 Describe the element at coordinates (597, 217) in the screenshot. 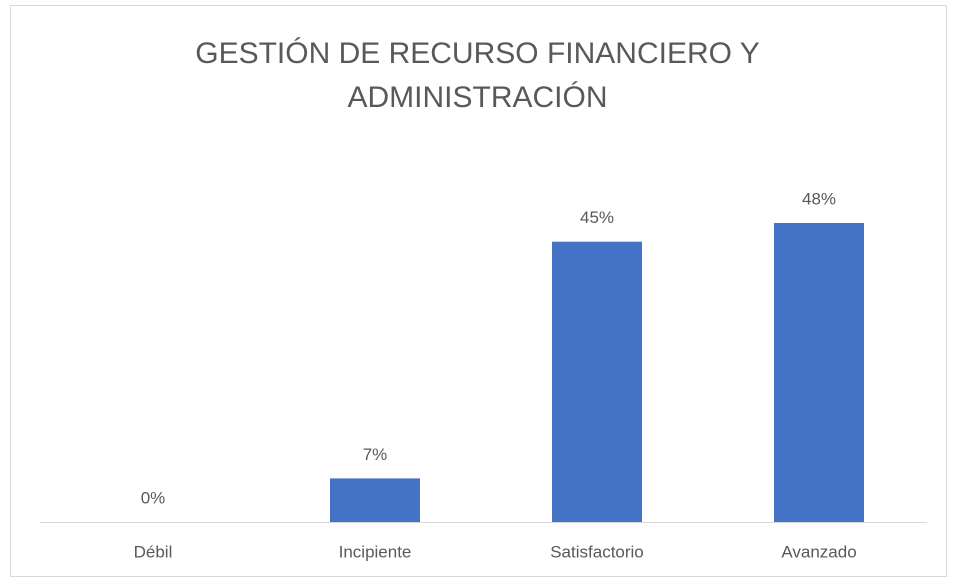

I see `data-label: 45%` at that location.